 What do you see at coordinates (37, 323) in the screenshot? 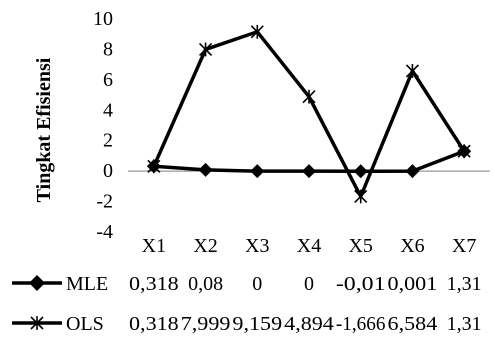
I see `legend-marker-ols` at bounding box center [37, 323].